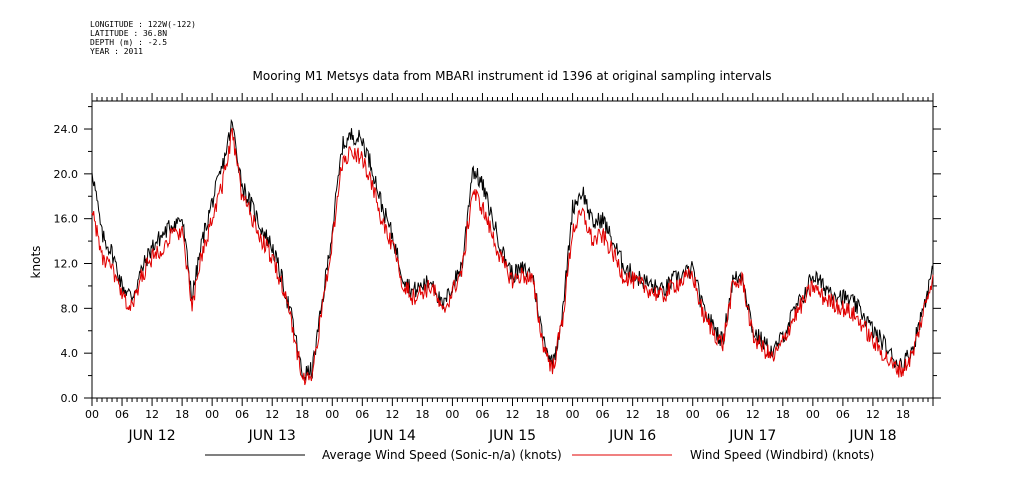  Describe the element at coordinates (66, 264) in the screenshot. I see `y-tick-label: 12.0` at that location.